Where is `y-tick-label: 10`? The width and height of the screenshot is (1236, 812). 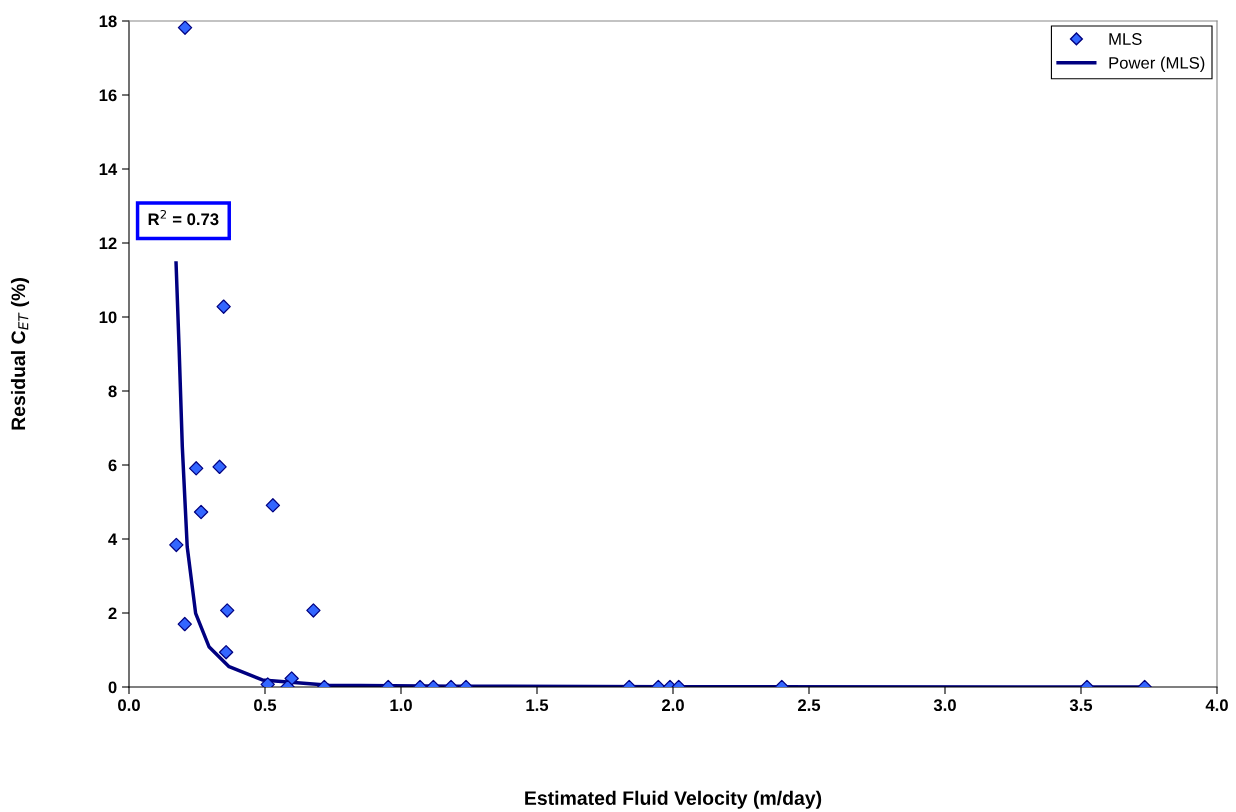
y-tick-label: 10 is located at coordinates (108, 317).